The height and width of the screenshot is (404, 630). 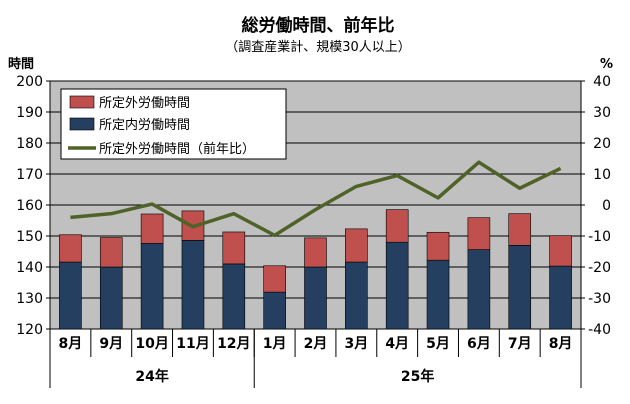 What do you see at coordinates (29, 82) in the screenshot?
I see `y-left-tick-label: 200` at bounding box center [29, 82].